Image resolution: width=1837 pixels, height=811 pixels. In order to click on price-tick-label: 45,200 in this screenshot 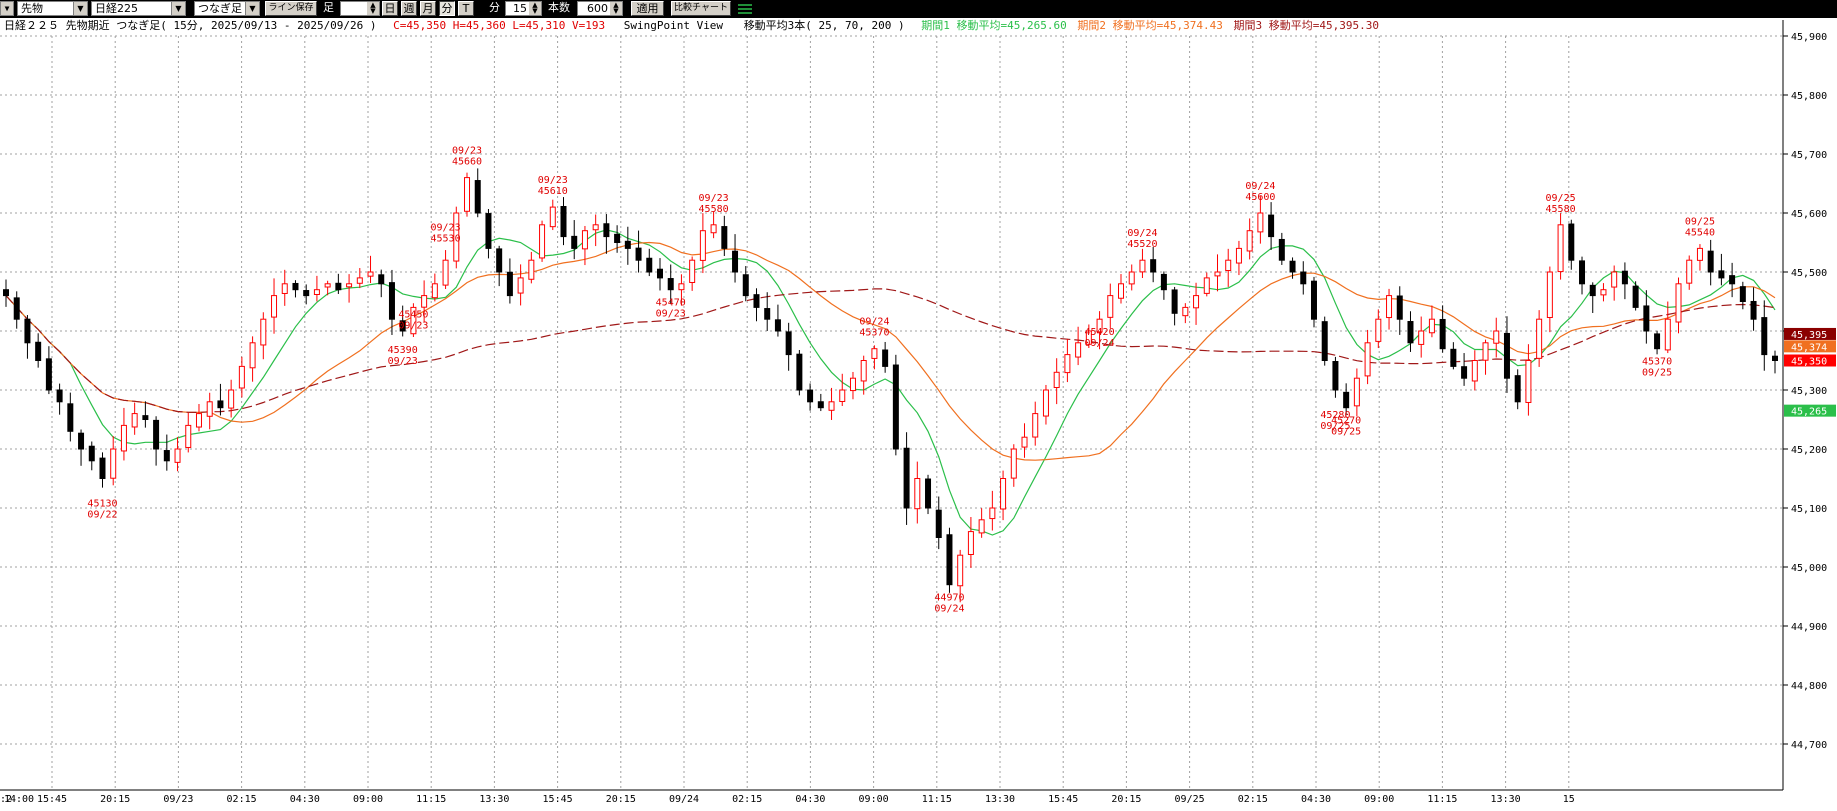, I will do `click(1809, 450)`.